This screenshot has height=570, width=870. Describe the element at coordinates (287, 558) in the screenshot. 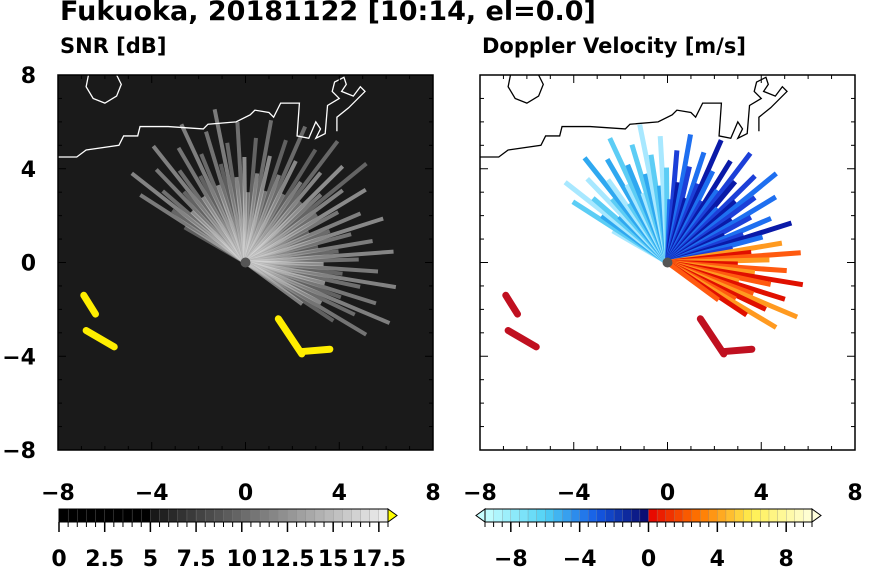

I see `colorbar-tick-label: 12.5` at that location.